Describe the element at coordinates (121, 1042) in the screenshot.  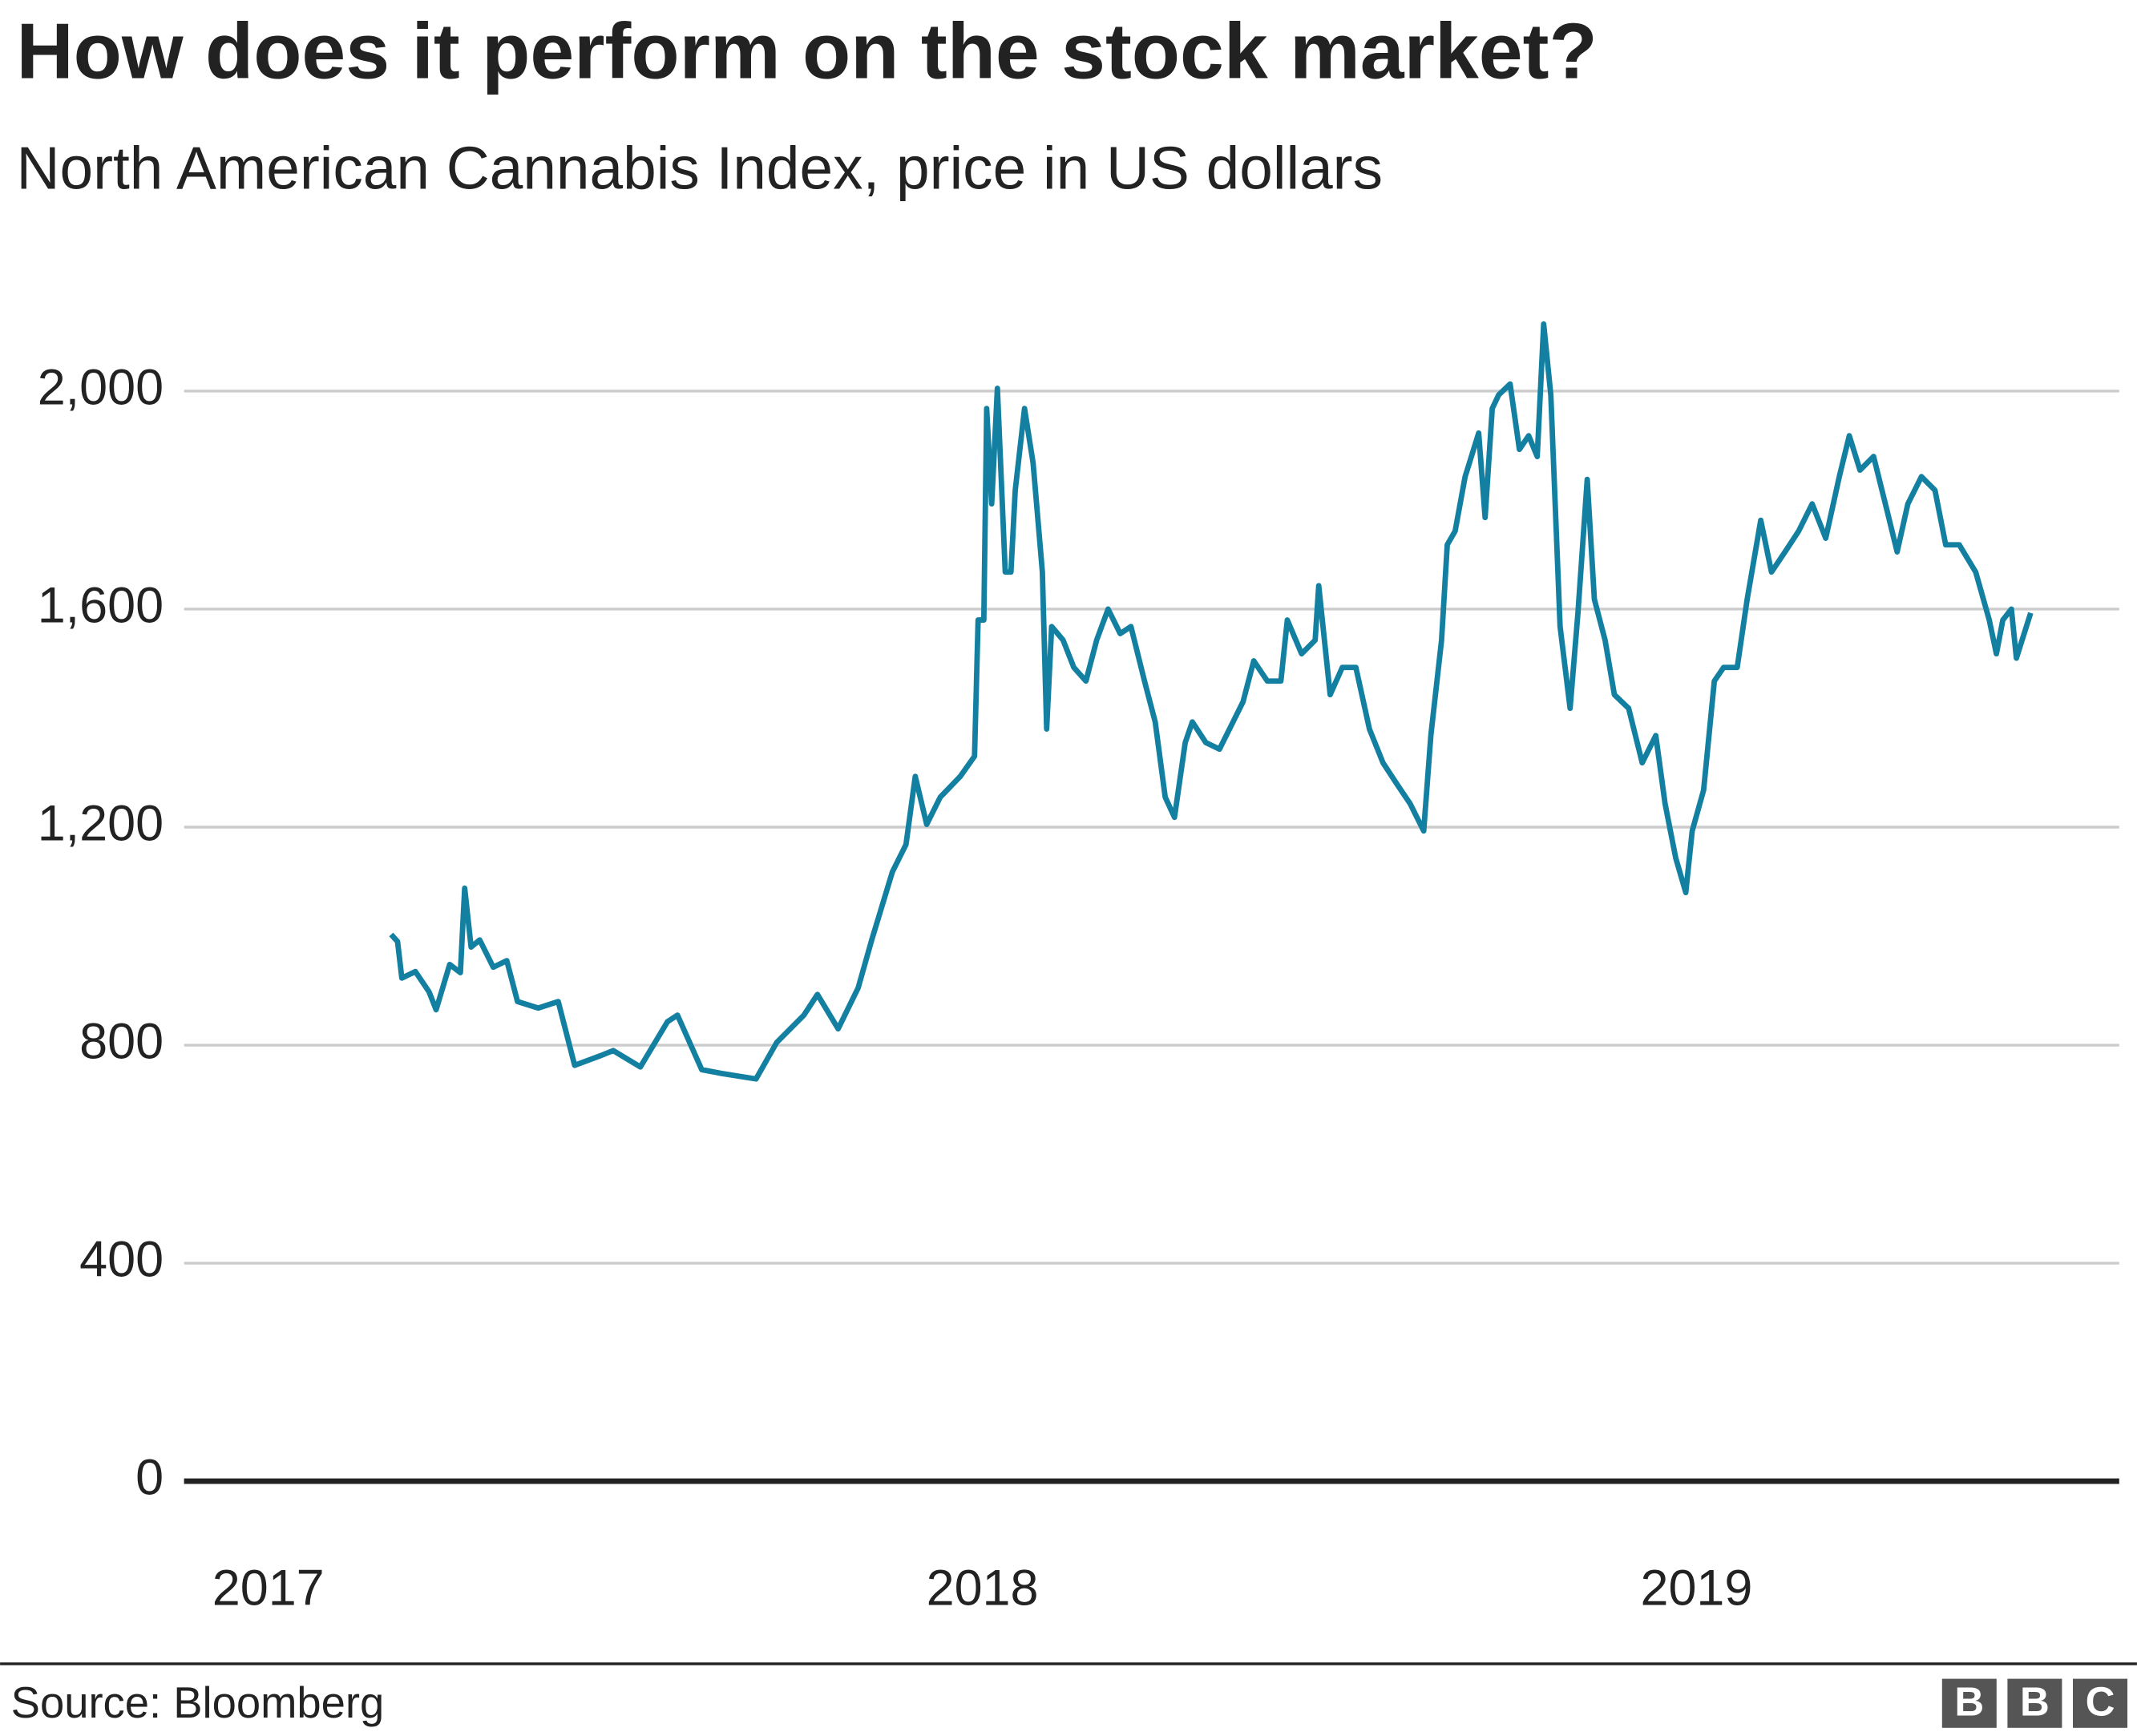
I see `y-tick-label: 800` at that location.